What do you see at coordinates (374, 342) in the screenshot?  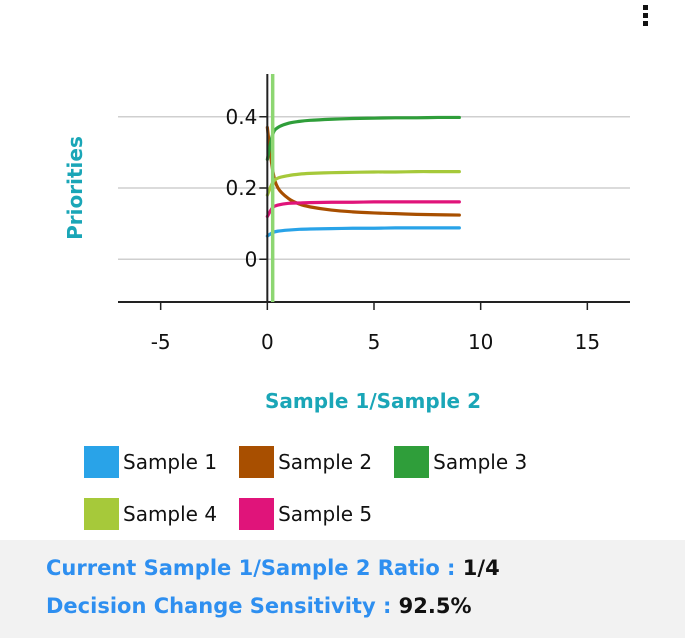 I see `x-tick-label: 5` at bounding box center [374, 342].